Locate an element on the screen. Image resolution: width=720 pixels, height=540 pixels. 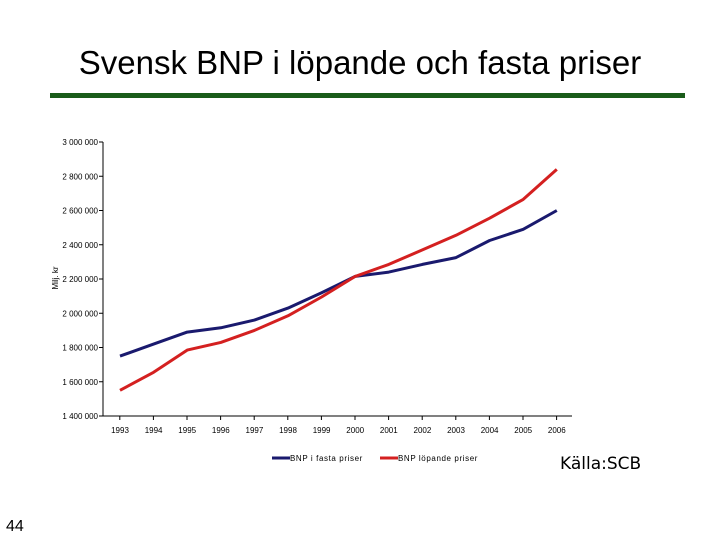
slide-title: Svensk BNP i löpande och fasta priser is located at coordinates (360, 62).